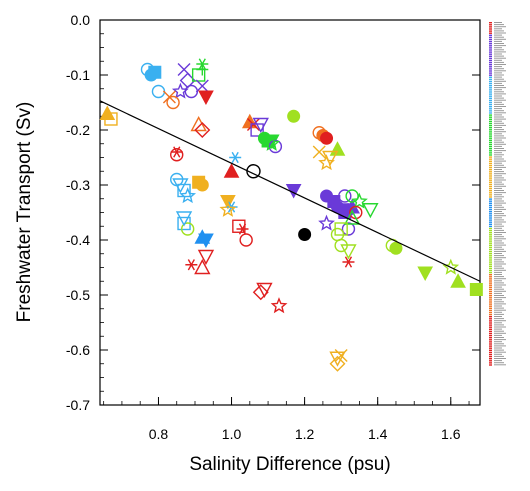 The width and height of the screenshot is (530, 491). I want to click on y-tick-label: -0.1, so click(78, 75).